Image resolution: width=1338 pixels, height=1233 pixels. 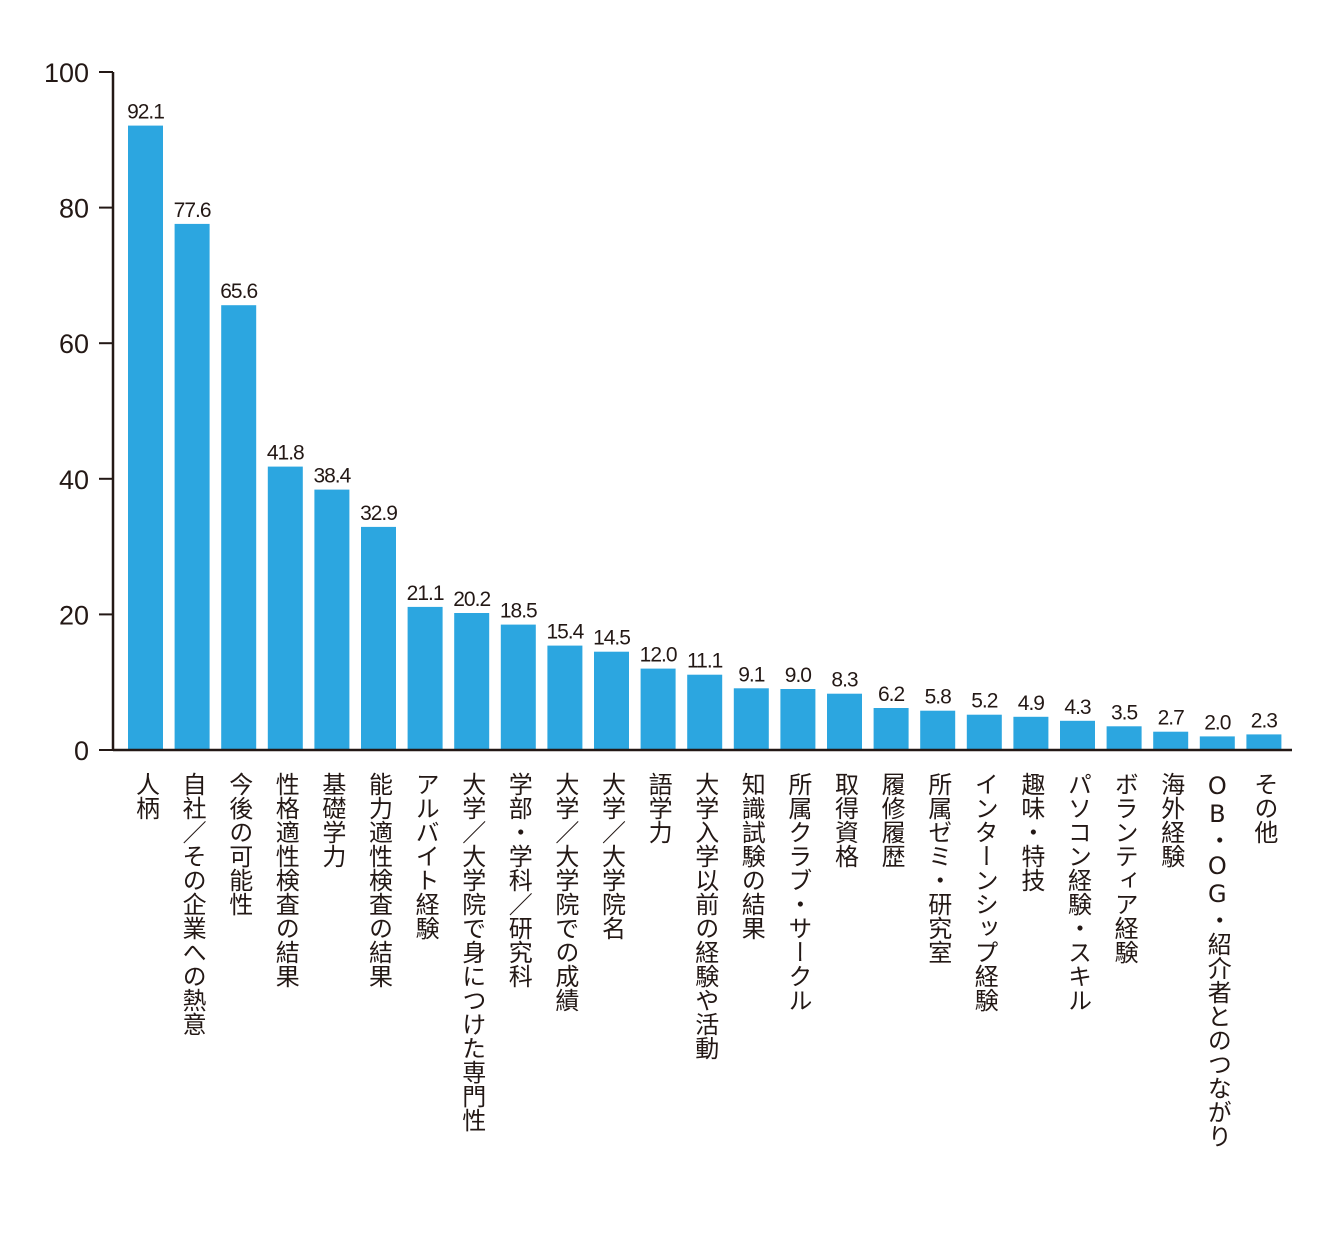 I want to click on bar-value-label: 9.1, so click(x=751, y=674).